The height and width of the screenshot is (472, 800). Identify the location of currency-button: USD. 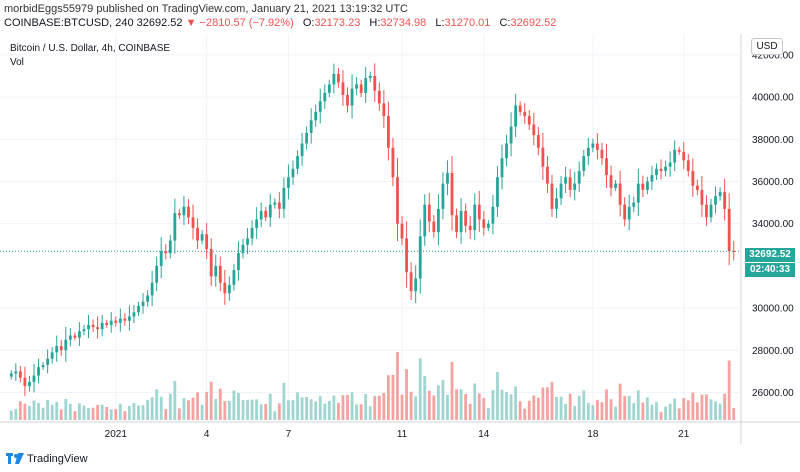
(767, 46).